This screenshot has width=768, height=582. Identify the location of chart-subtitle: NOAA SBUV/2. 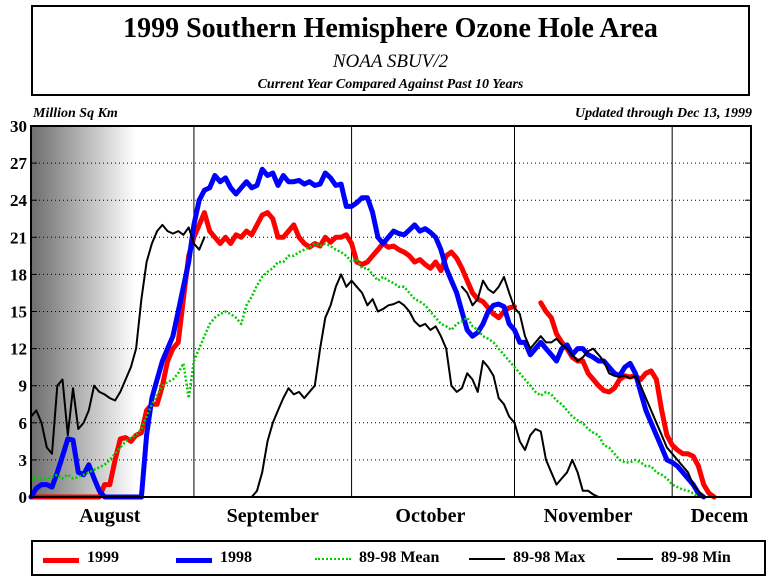
(390, 61).